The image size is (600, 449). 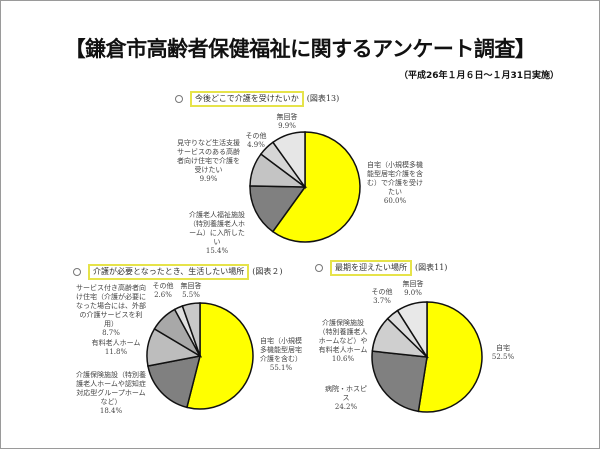 I want to click on slice-label-text: 有料老人ホーム, so click(x=116, y=343).